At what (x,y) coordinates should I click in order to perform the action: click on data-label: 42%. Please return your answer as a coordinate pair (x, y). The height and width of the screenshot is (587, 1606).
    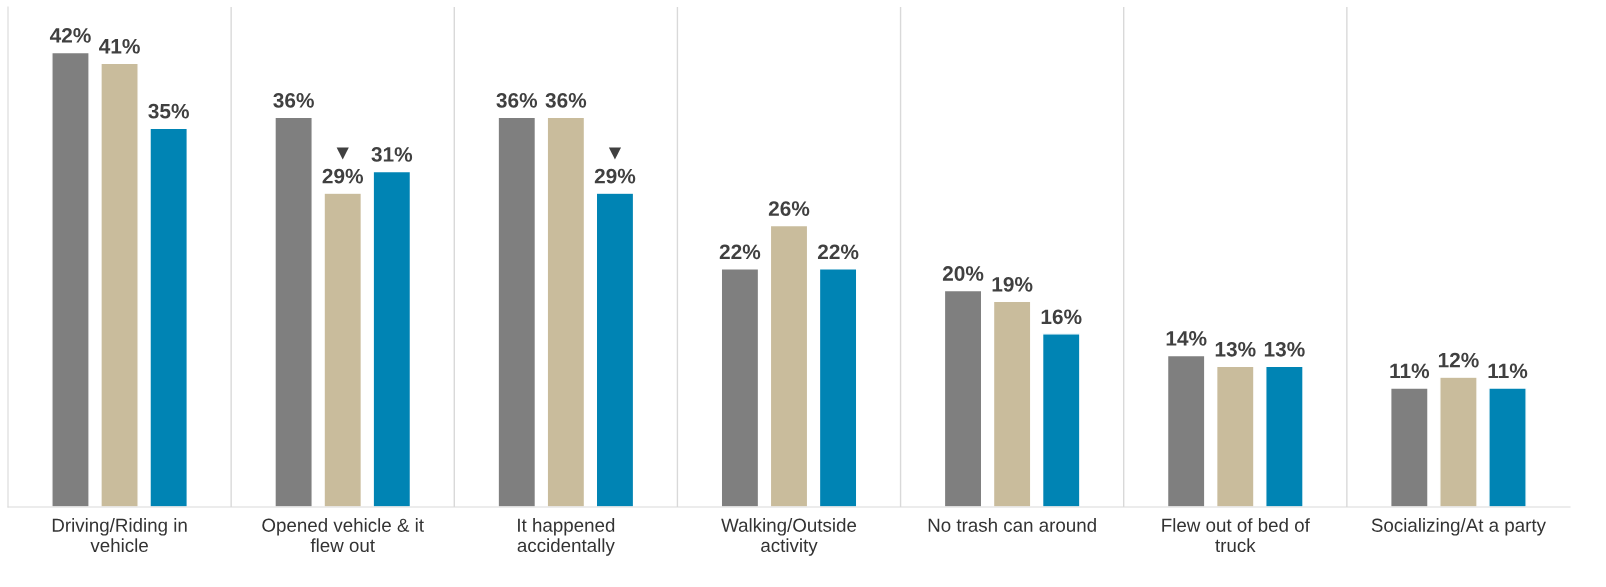
    Looking at the image, I should click on (70, 35).